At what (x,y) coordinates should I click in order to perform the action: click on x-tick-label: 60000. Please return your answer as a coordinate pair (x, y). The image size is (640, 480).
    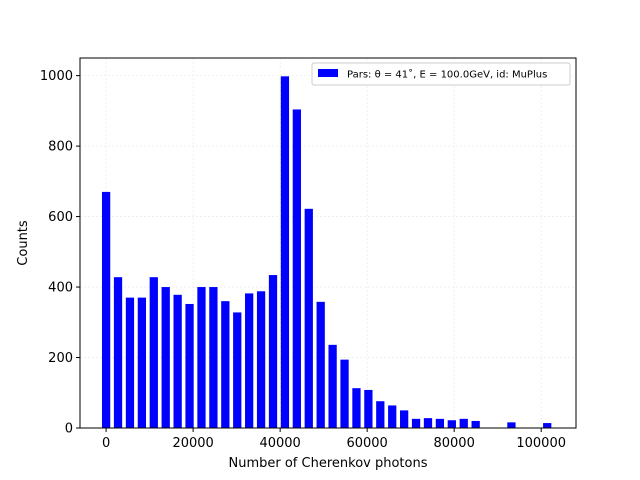
    Looking at the image, I should click on (366, 443).